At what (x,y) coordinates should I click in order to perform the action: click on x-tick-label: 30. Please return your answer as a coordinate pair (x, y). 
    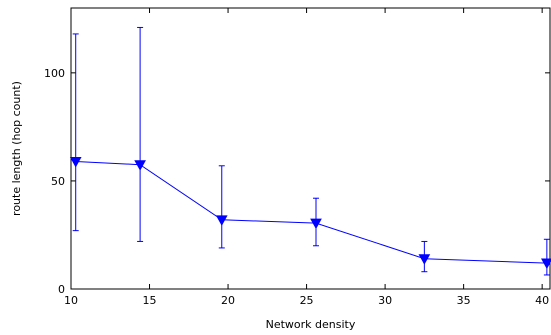
    Looking at the image, I should click on (385, 300).